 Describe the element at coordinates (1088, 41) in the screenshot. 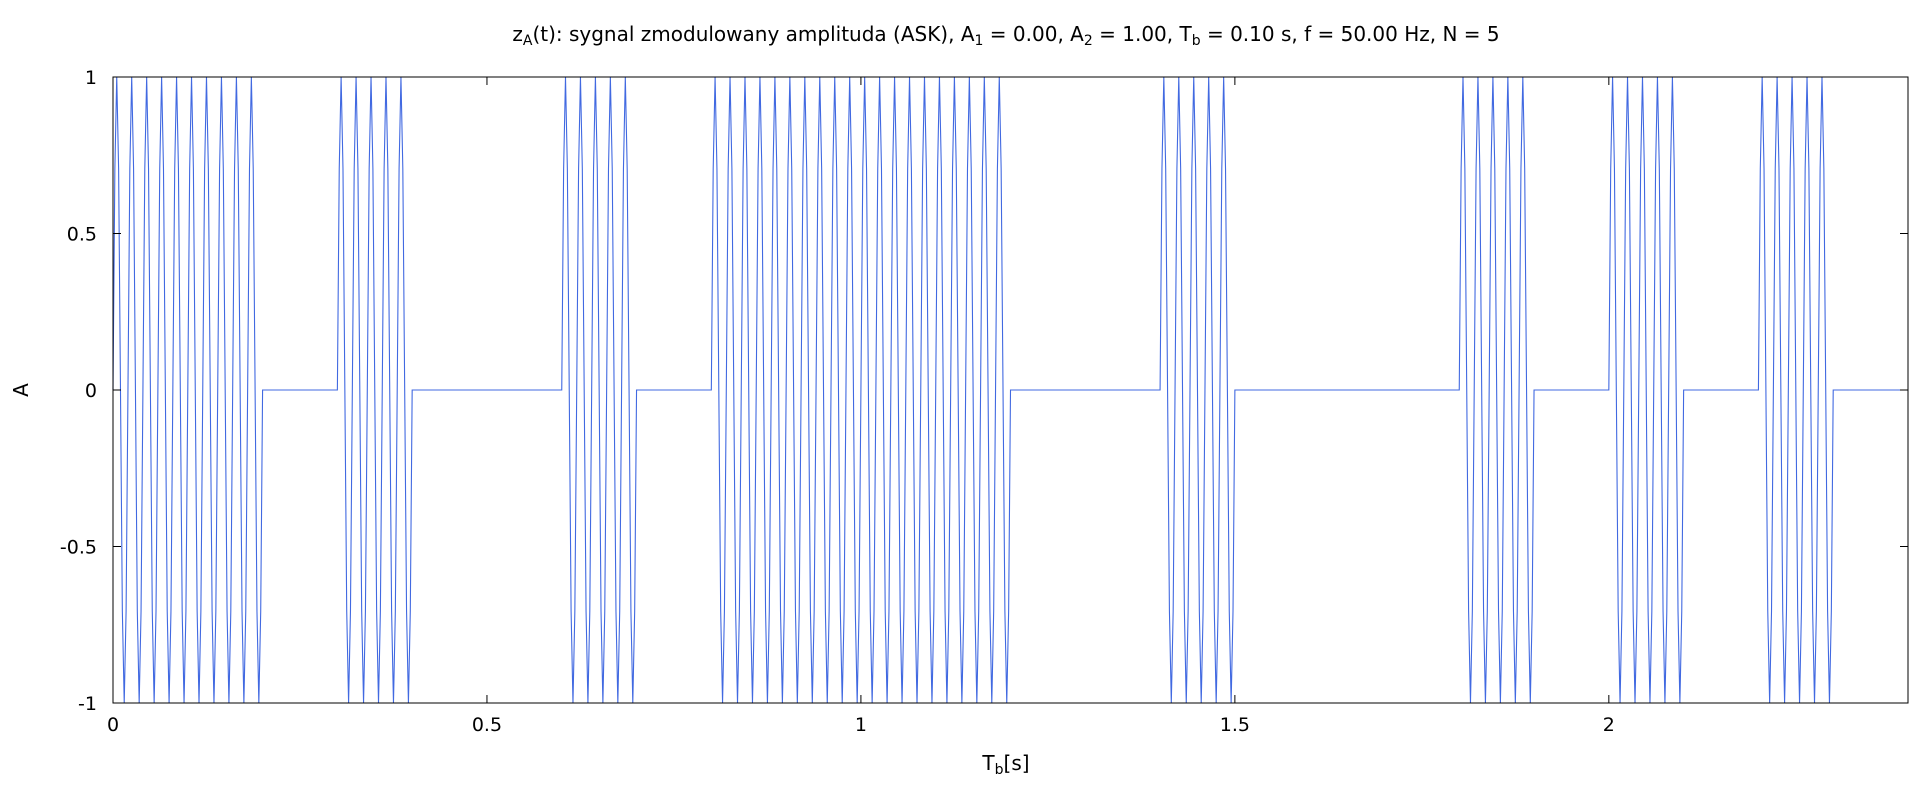

I see `title-a2-subscript: 2` at that location.